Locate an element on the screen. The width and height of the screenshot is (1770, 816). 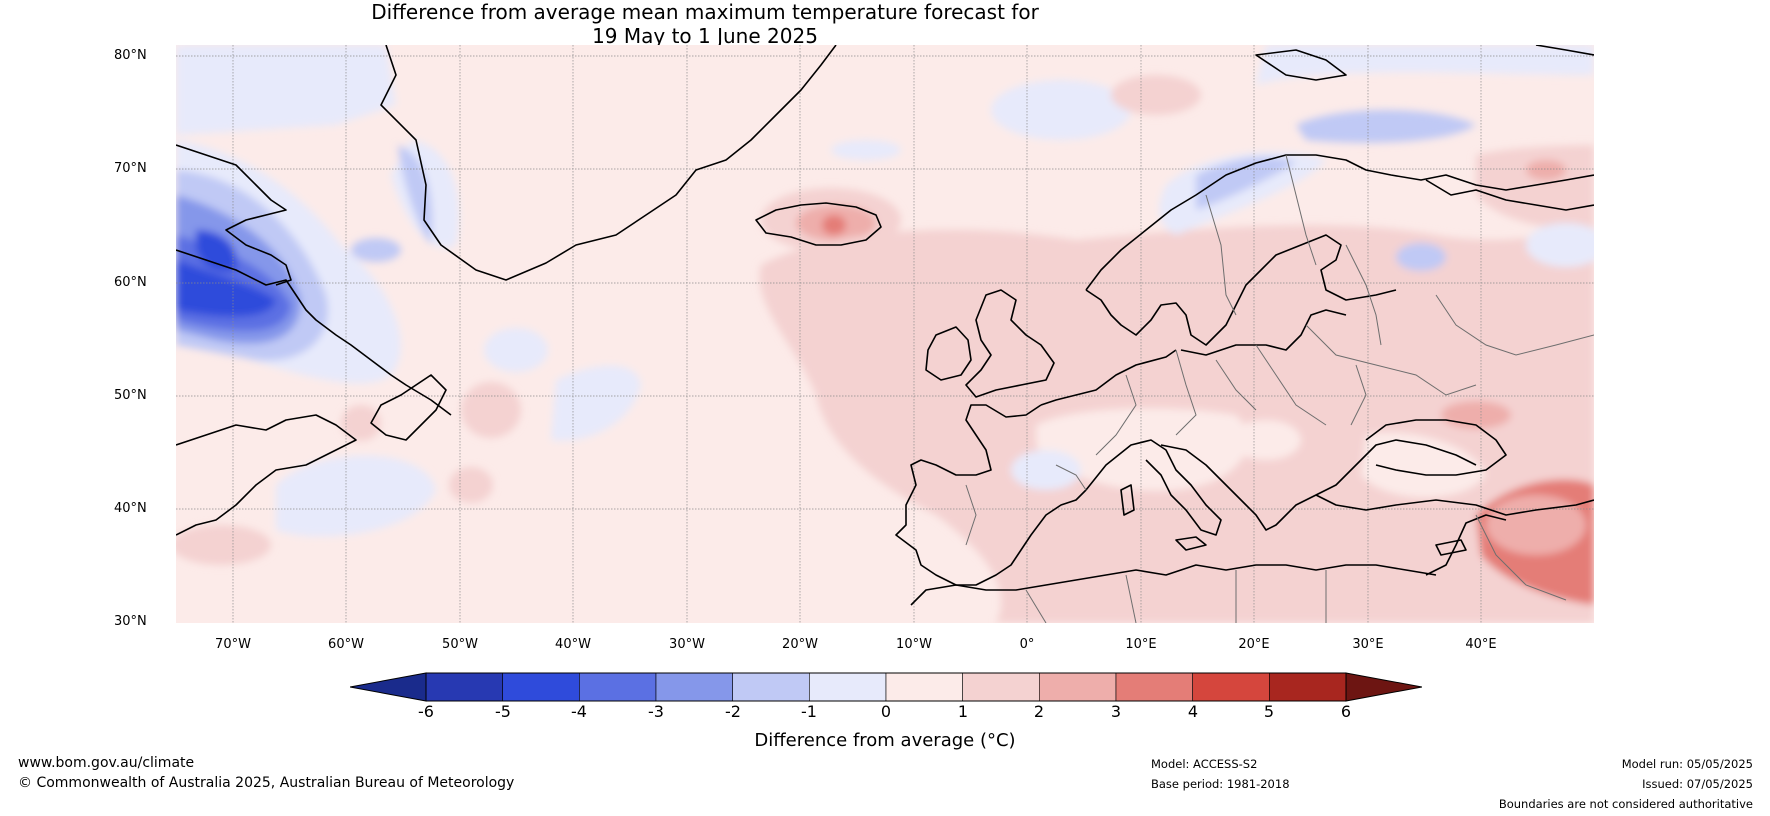
sardinia-coast is located at coordinates (1127, 500).